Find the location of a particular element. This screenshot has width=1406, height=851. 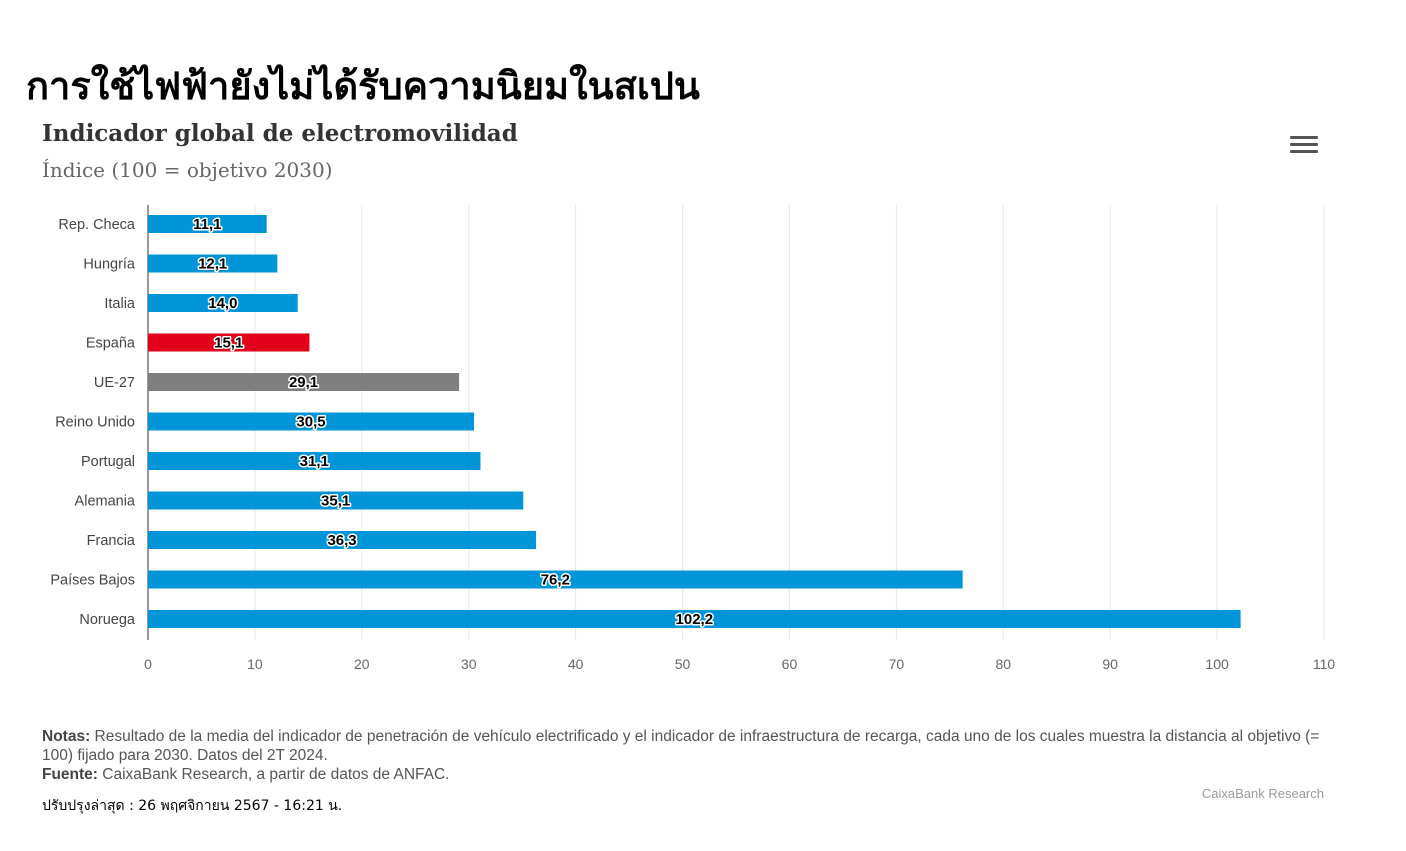

bar-espa-a is located at coordinates (229, 342).